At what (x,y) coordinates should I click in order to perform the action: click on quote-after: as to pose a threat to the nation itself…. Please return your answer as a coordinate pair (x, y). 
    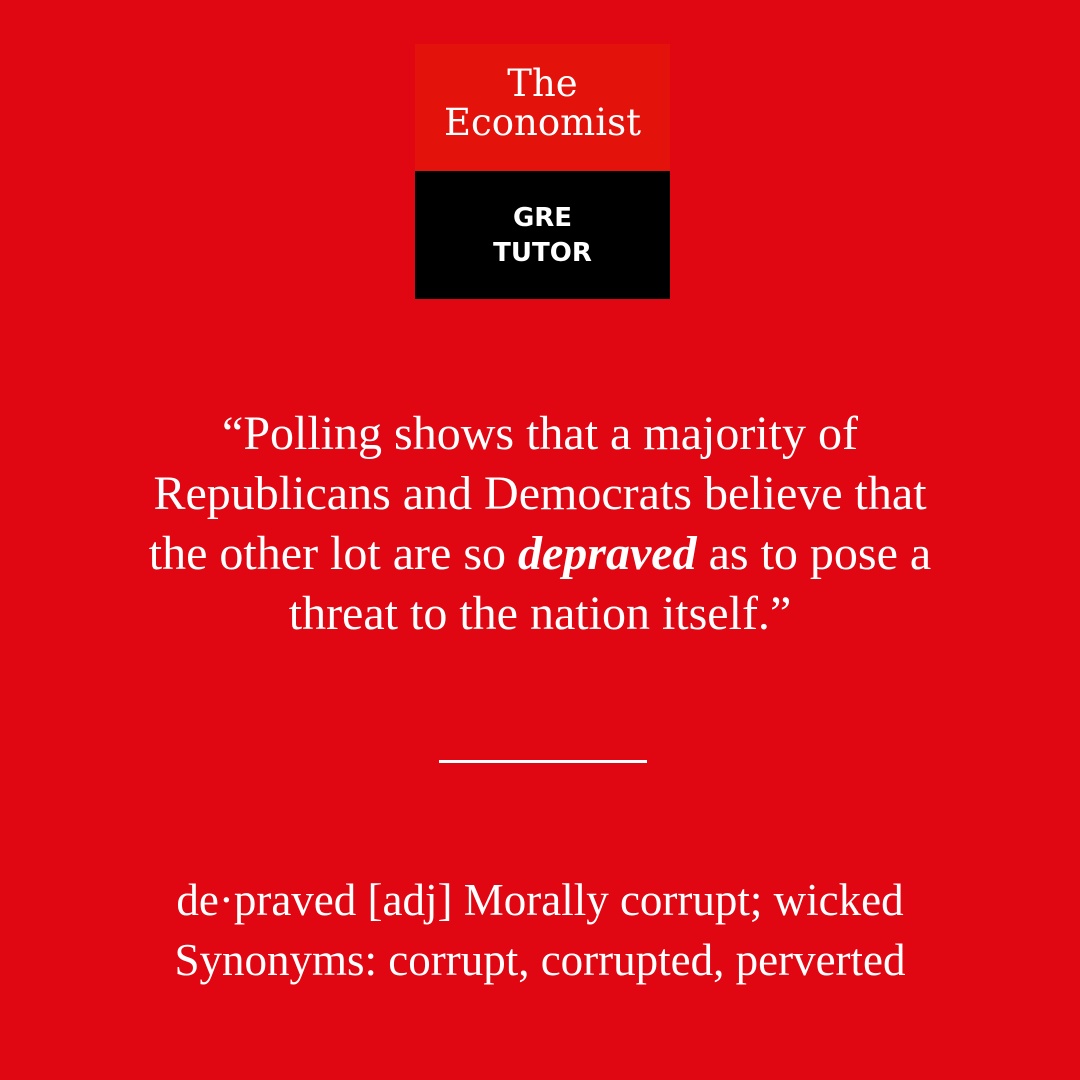
    Looking at the image, I should click on (610, 583).